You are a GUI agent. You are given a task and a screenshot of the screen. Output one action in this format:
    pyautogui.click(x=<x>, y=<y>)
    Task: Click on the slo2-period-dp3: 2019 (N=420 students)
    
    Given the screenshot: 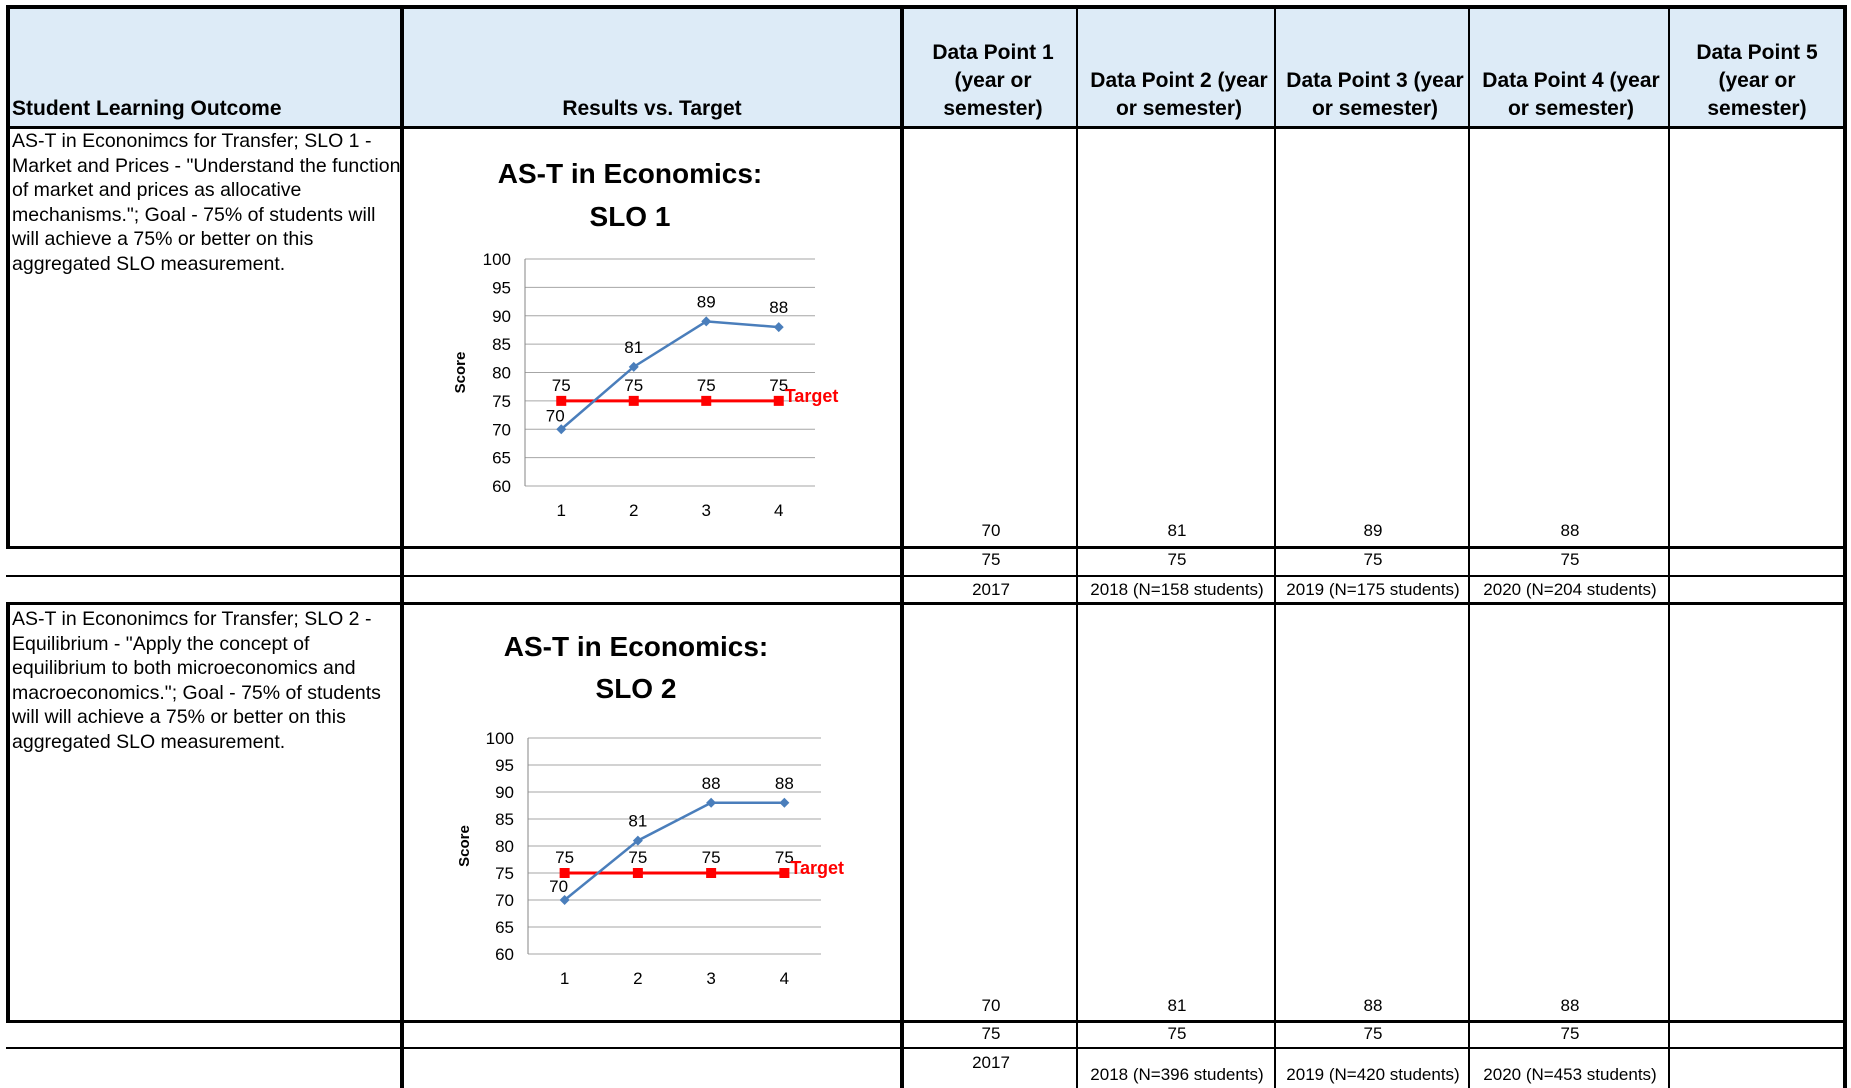 What is the action you would take?
    pyautogui.click(x=1373, y=1074)
    